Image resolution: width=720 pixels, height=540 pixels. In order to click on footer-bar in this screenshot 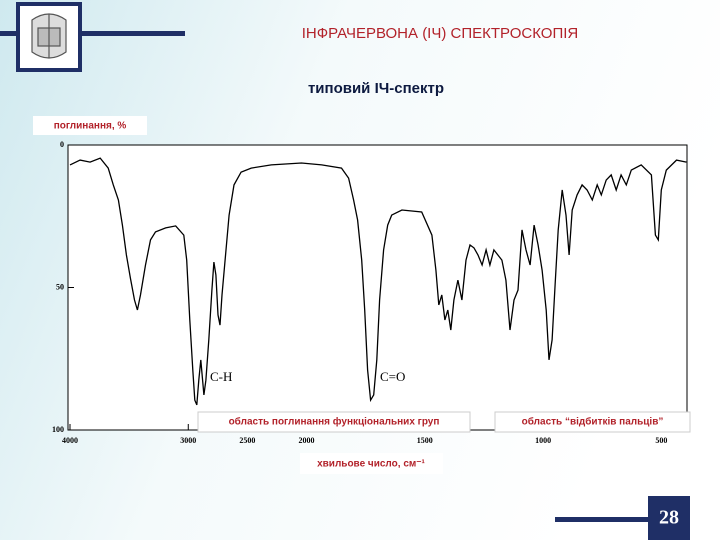, I will do `click(602, 519)`.